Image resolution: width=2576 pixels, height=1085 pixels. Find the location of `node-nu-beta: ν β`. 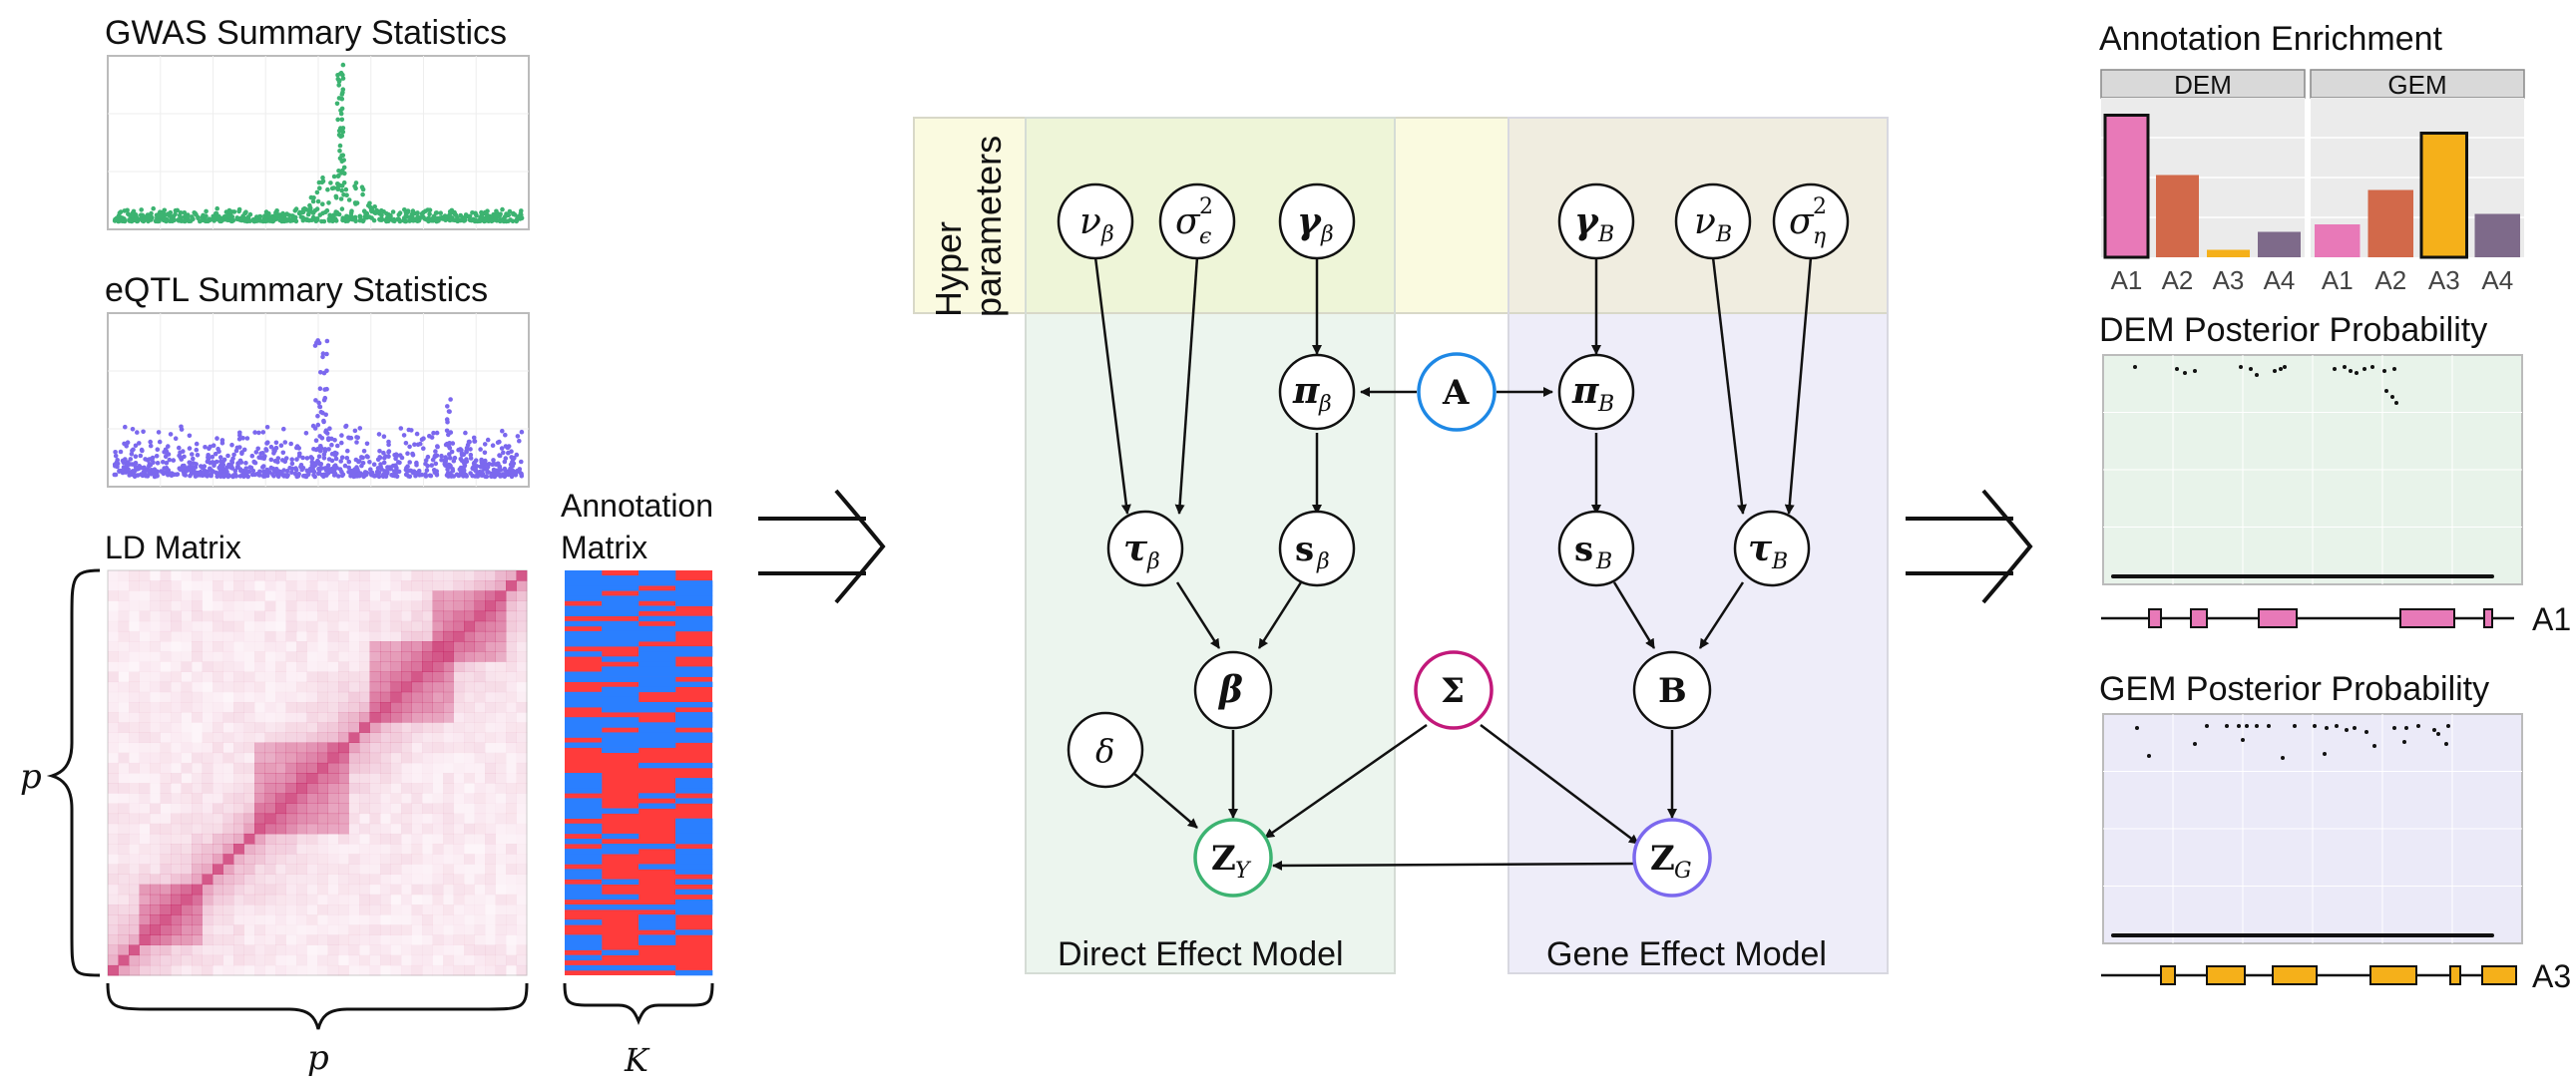

node-nu-beta: ν β is located at coordinates (1095, 221).